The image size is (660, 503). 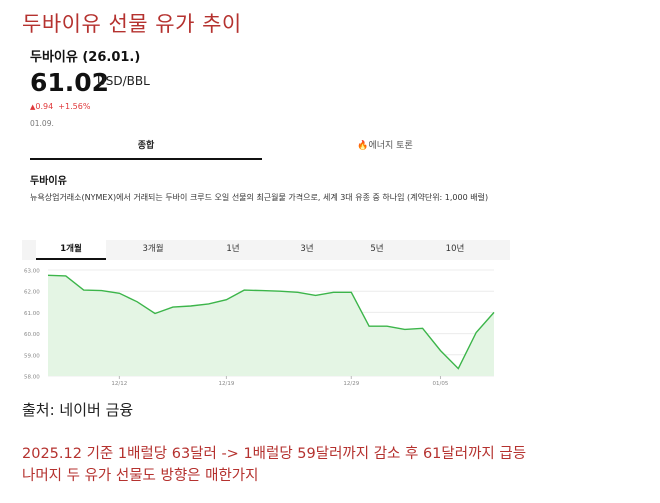 I want to click on fire-icon: 🔥, so click(x=363, y=146).